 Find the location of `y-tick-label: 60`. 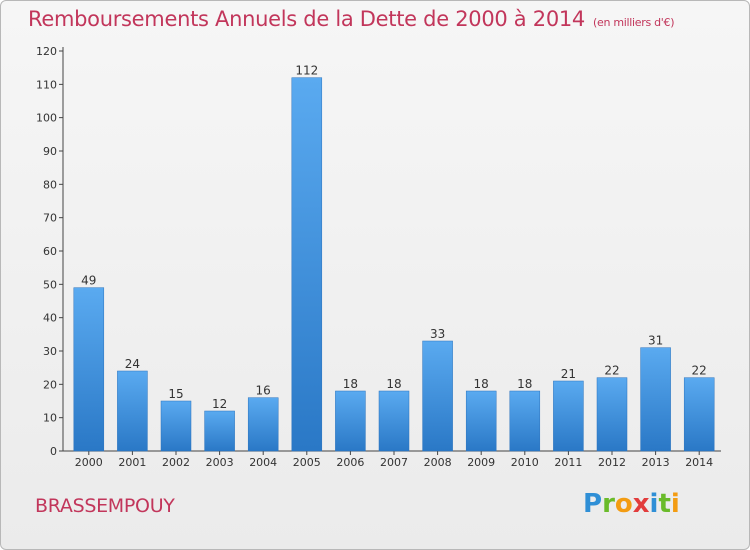

y-tick-label: 60 is located at coordinates (50, 251).